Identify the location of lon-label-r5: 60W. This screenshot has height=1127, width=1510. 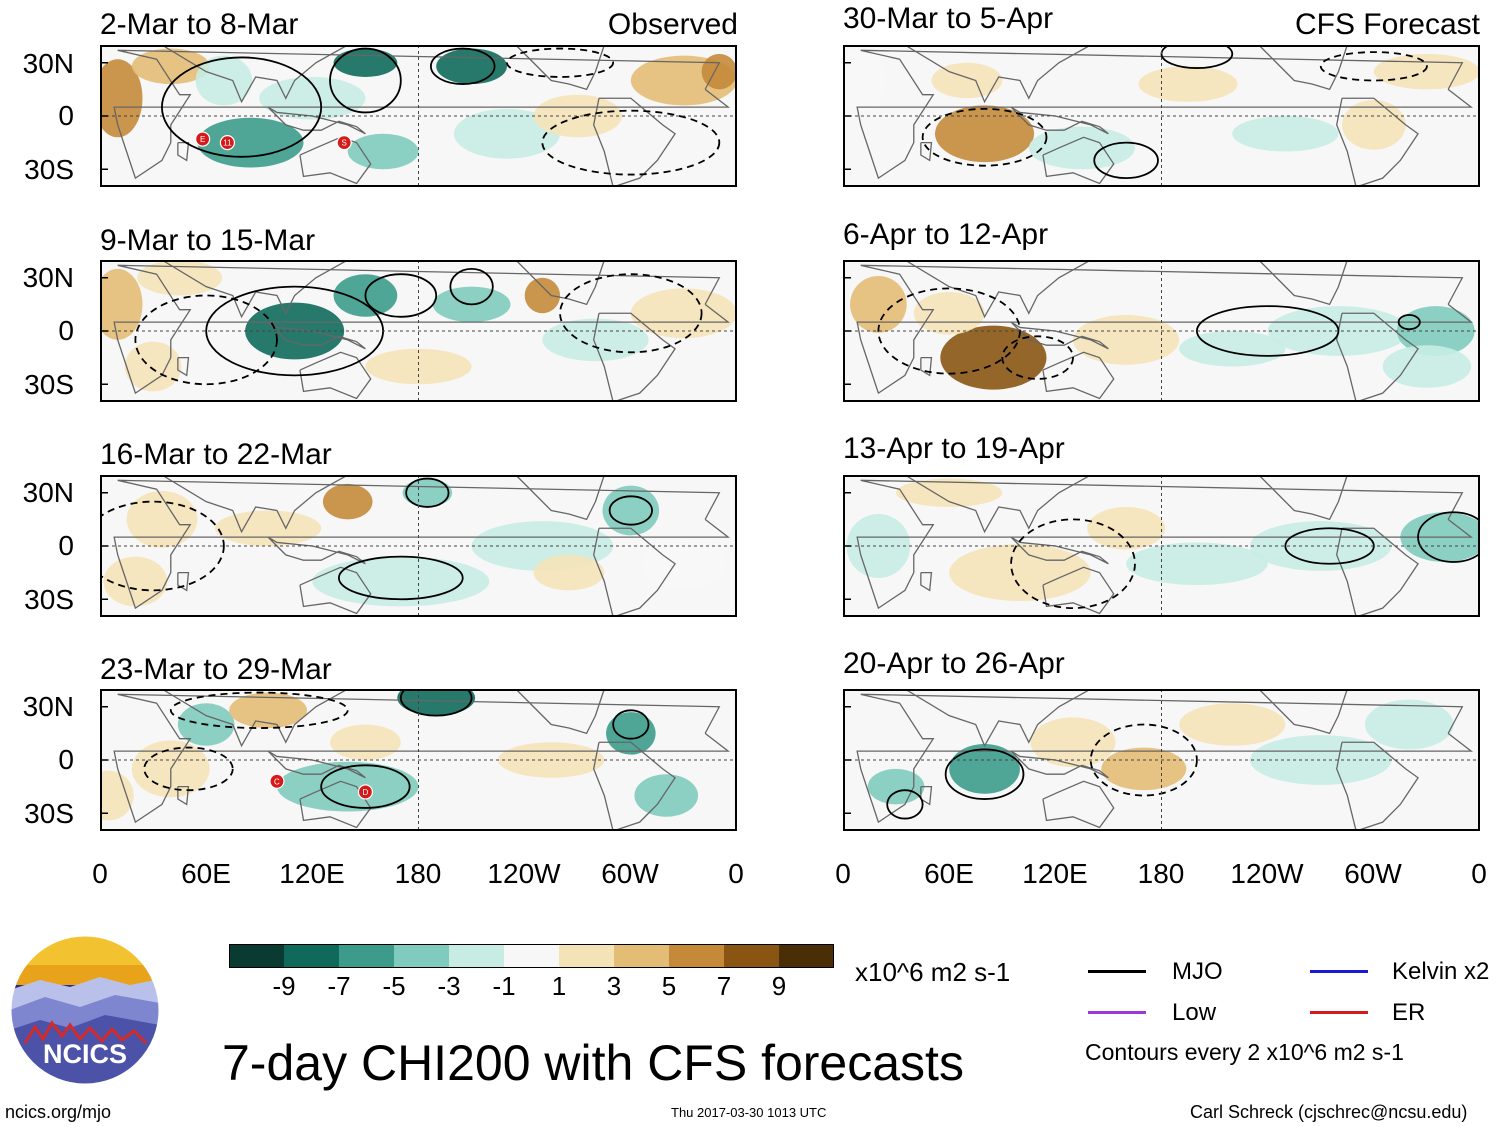
(1373, 873).